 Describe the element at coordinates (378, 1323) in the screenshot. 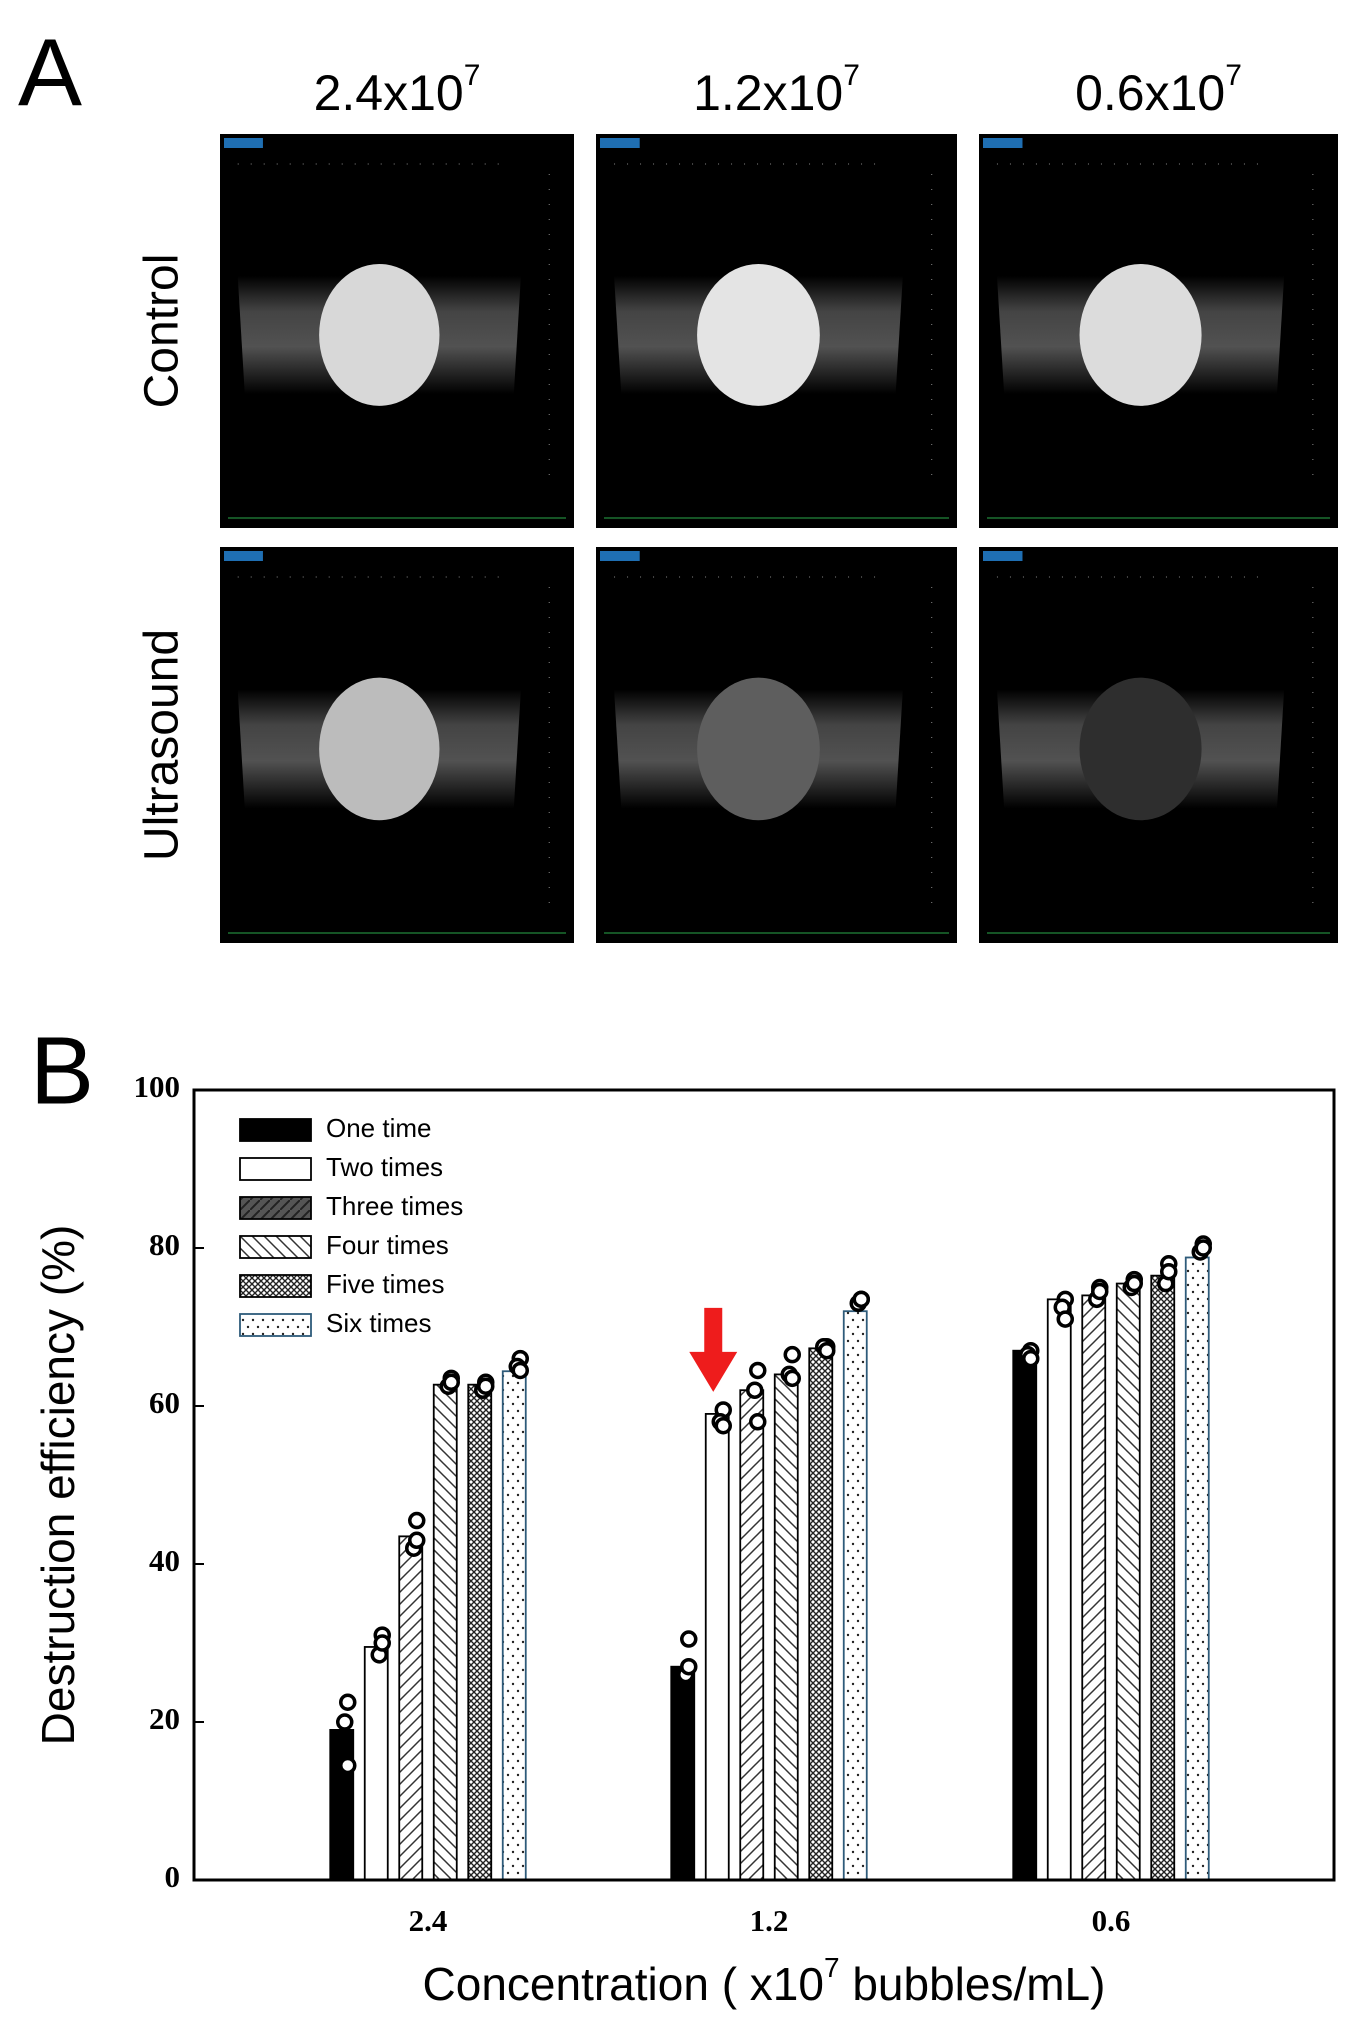

I see `legend-label: Six times` at that location.